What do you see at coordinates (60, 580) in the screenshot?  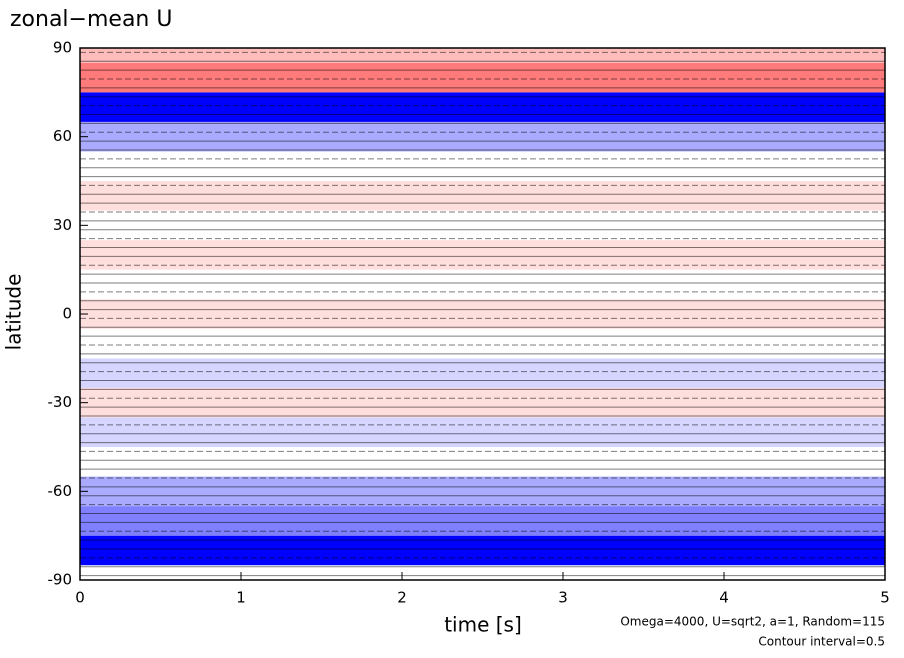 I see `y-tick-label: -90` at bounding box center [60, 580].